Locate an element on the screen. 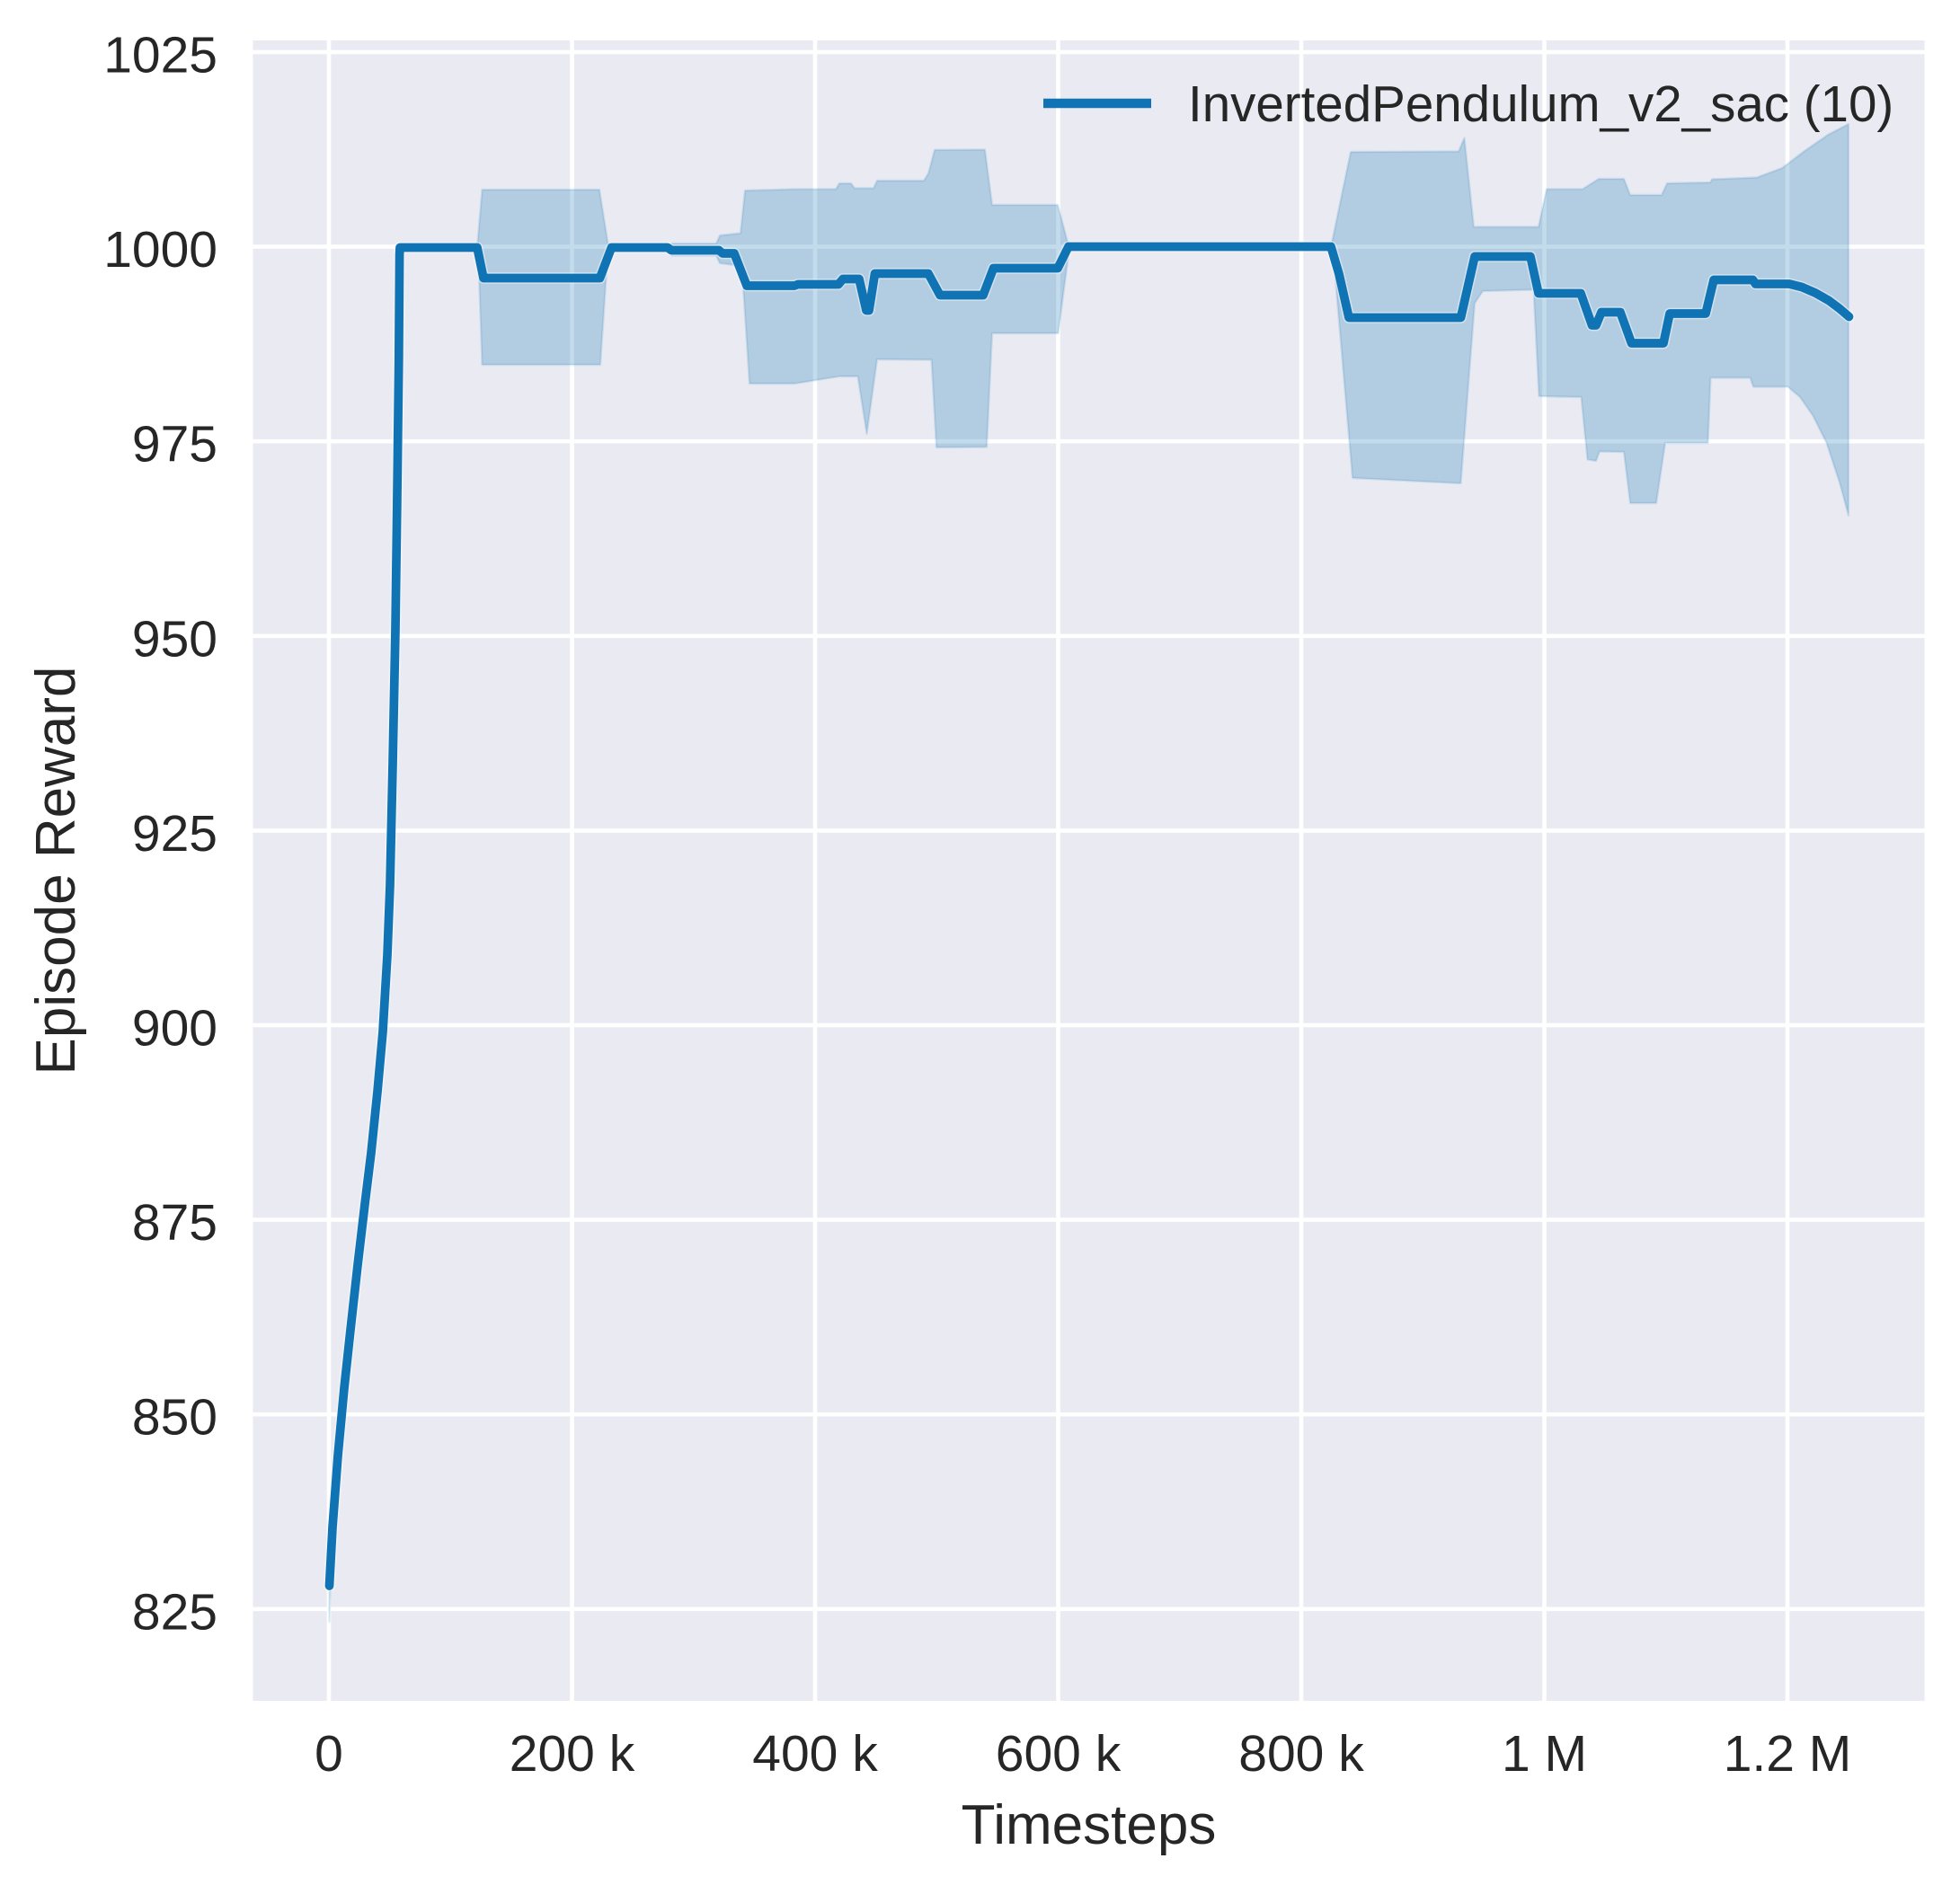 This screenshot has height=1894, width=1960. svg-text: InvertedPendulum_v2_sac (10) is located at coordinates (1541, 103).